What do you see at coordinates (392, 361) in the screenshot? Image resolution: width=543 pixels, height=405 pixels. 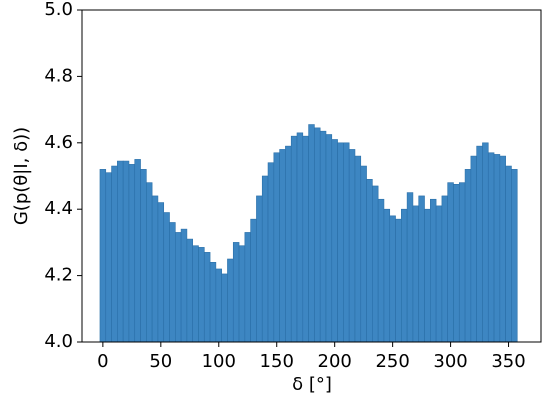 I see `x-tick-label: 250` at bounding box center [392, 361].